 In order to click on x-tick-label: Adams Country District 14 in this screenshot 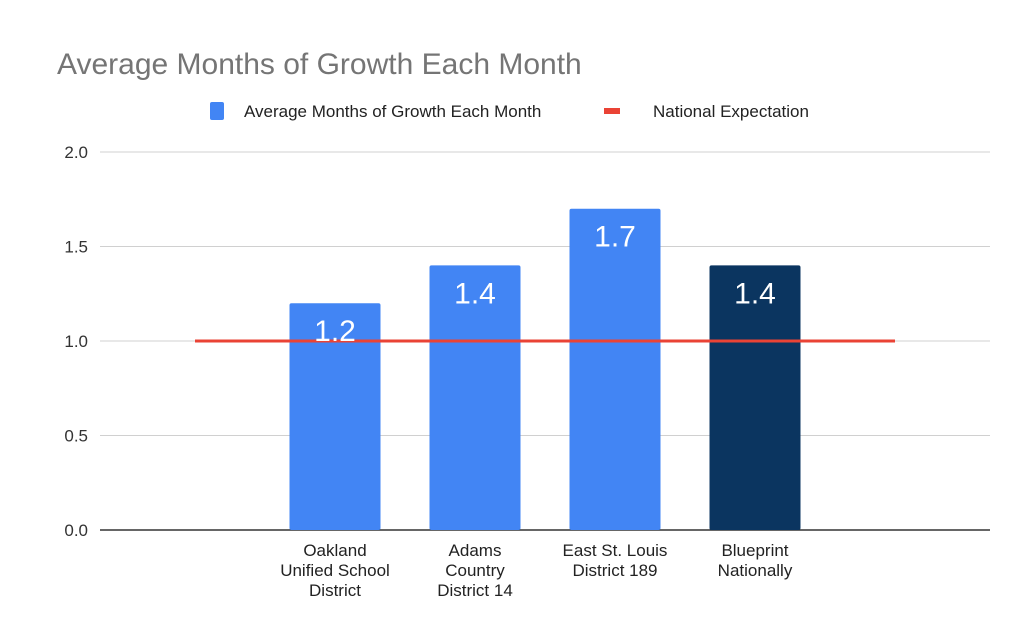, I will do `click(475, 570)`.